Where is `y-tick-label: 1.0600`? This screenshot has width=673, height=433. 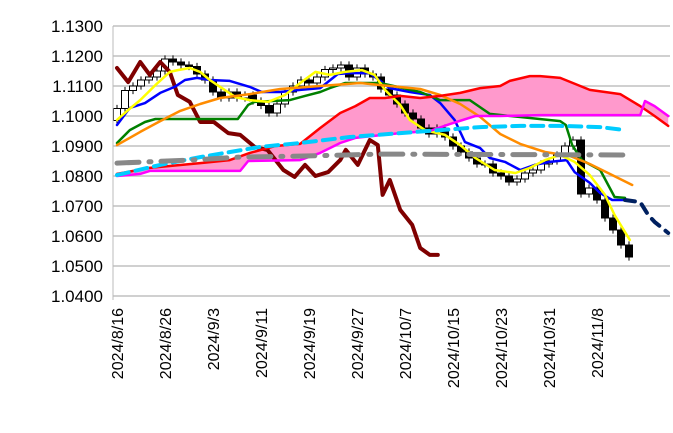
y-tick-label: 1.0600 is located at coordinates (77, 236).